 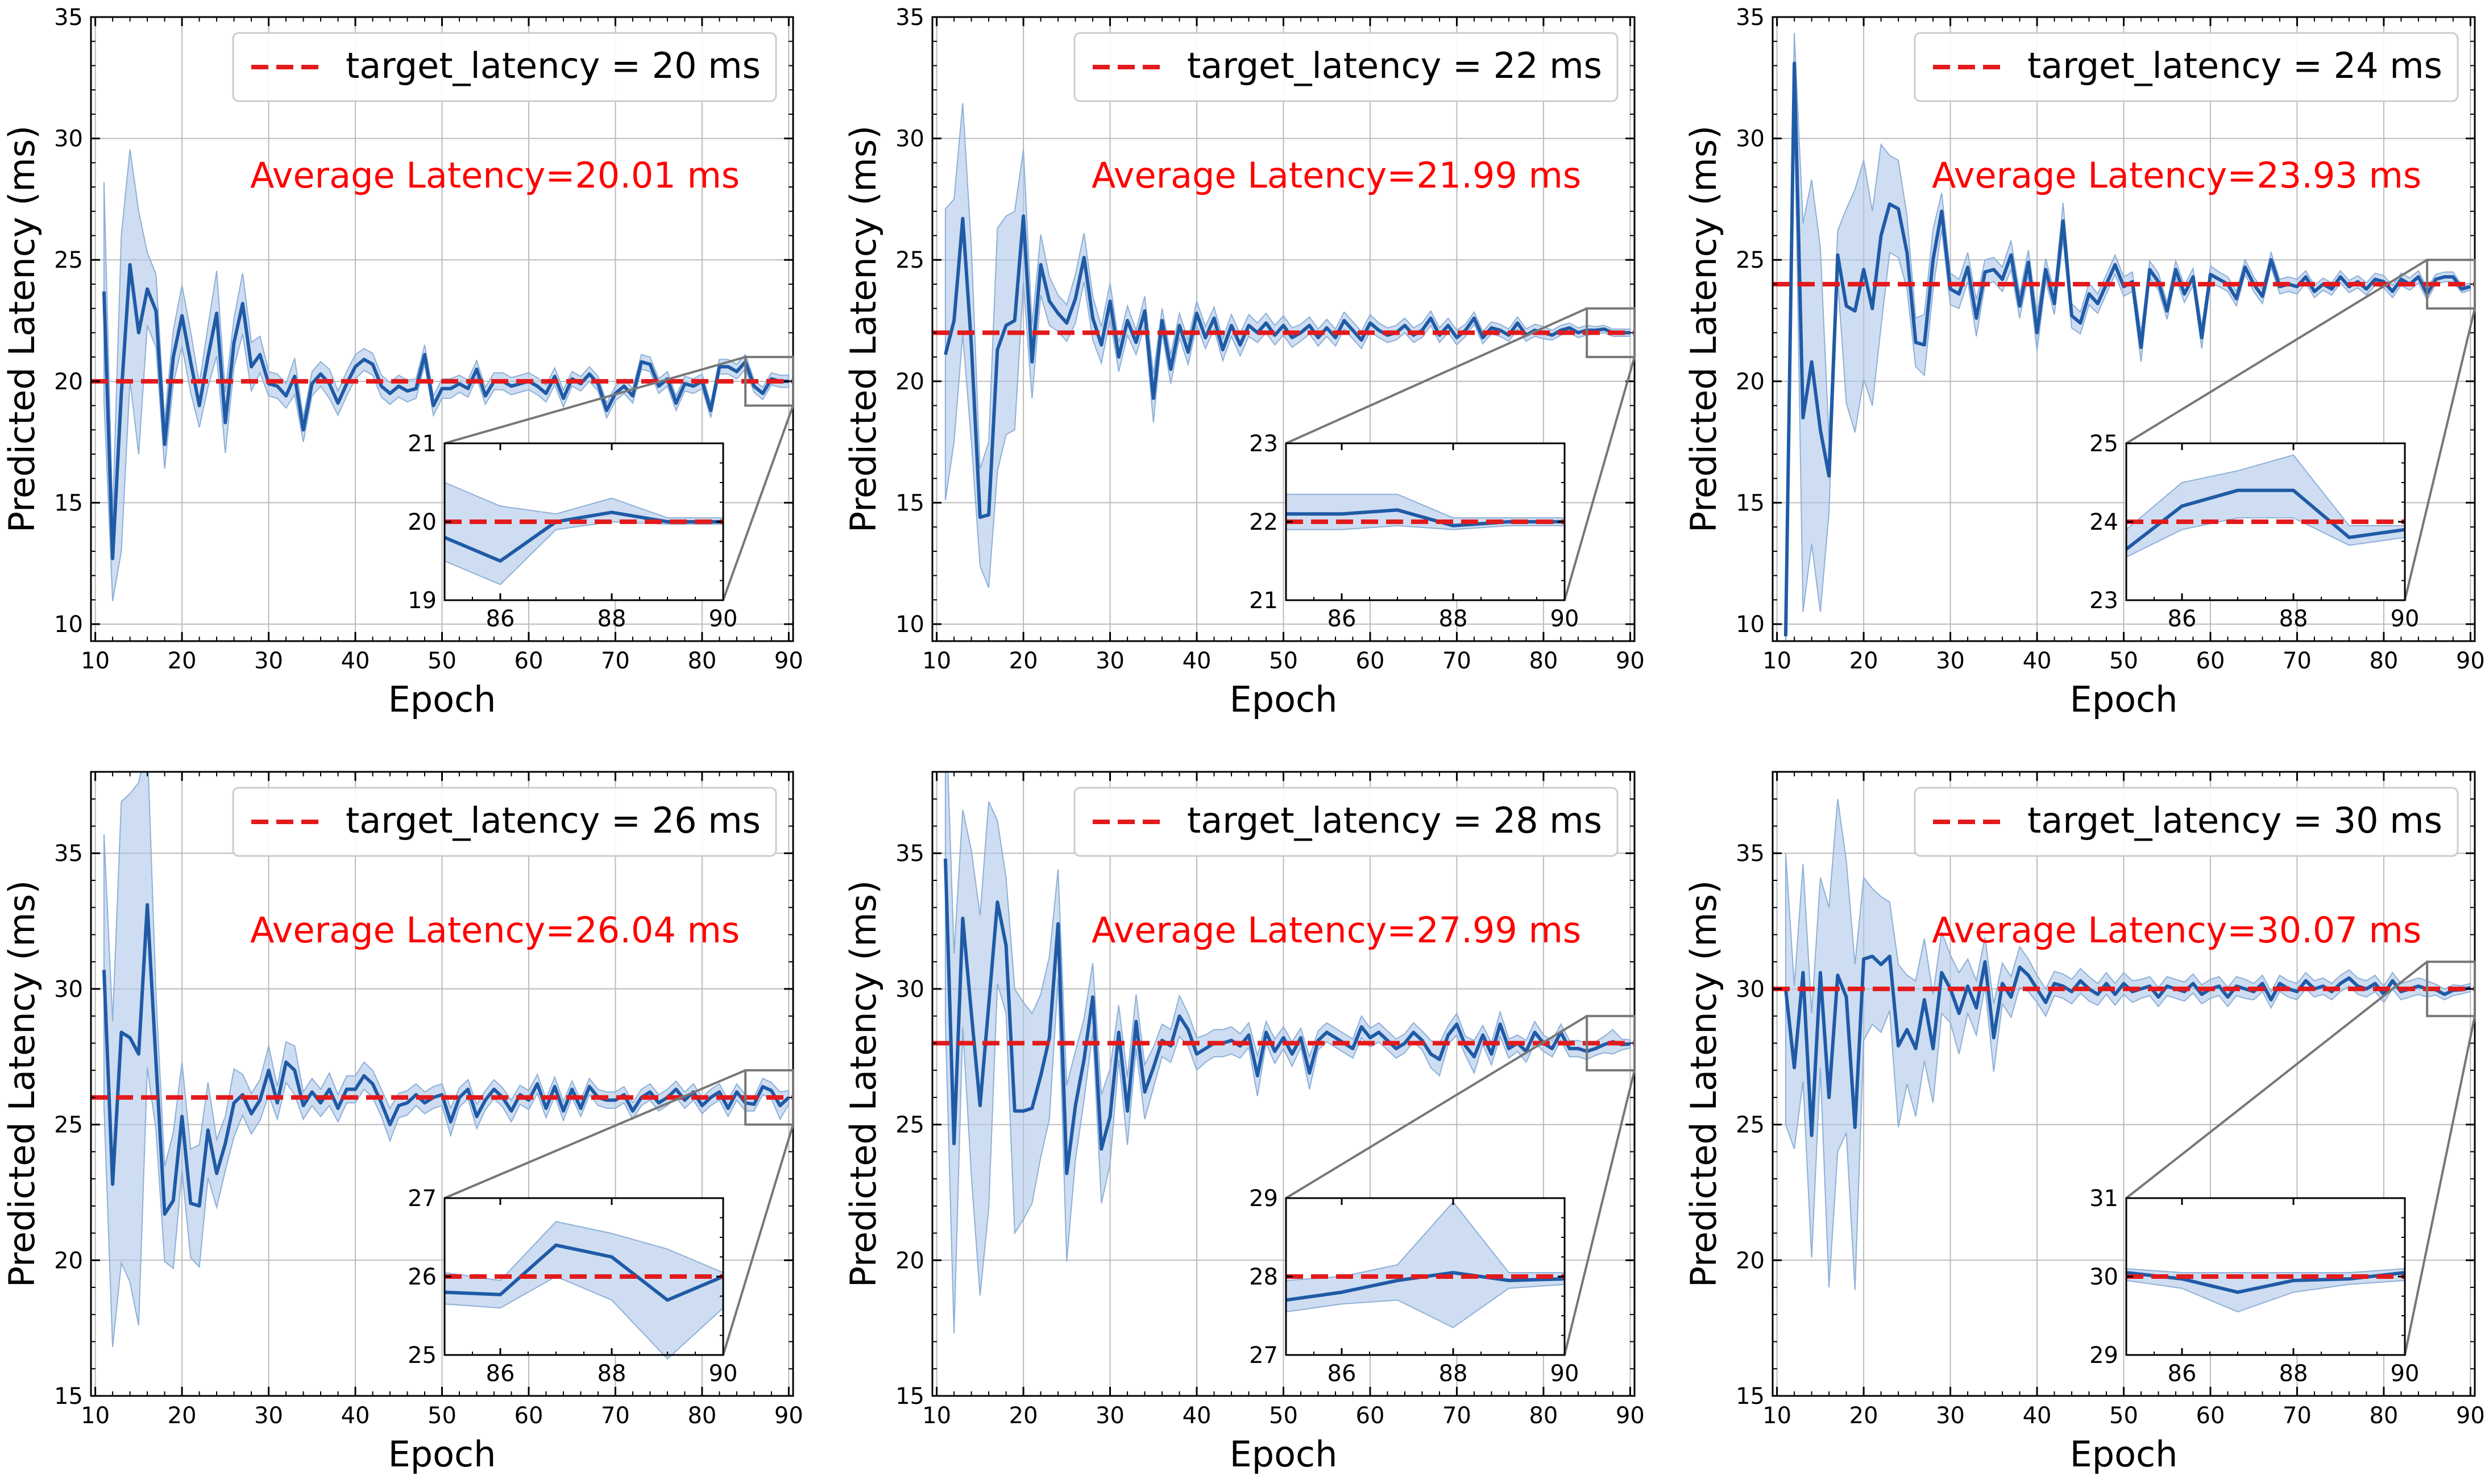 What do you see at coordinates (495, 176) in the screenshot?
I see `average-latency-annotation: Average Latency=20.01 ms` at bounding box center [495, 176].